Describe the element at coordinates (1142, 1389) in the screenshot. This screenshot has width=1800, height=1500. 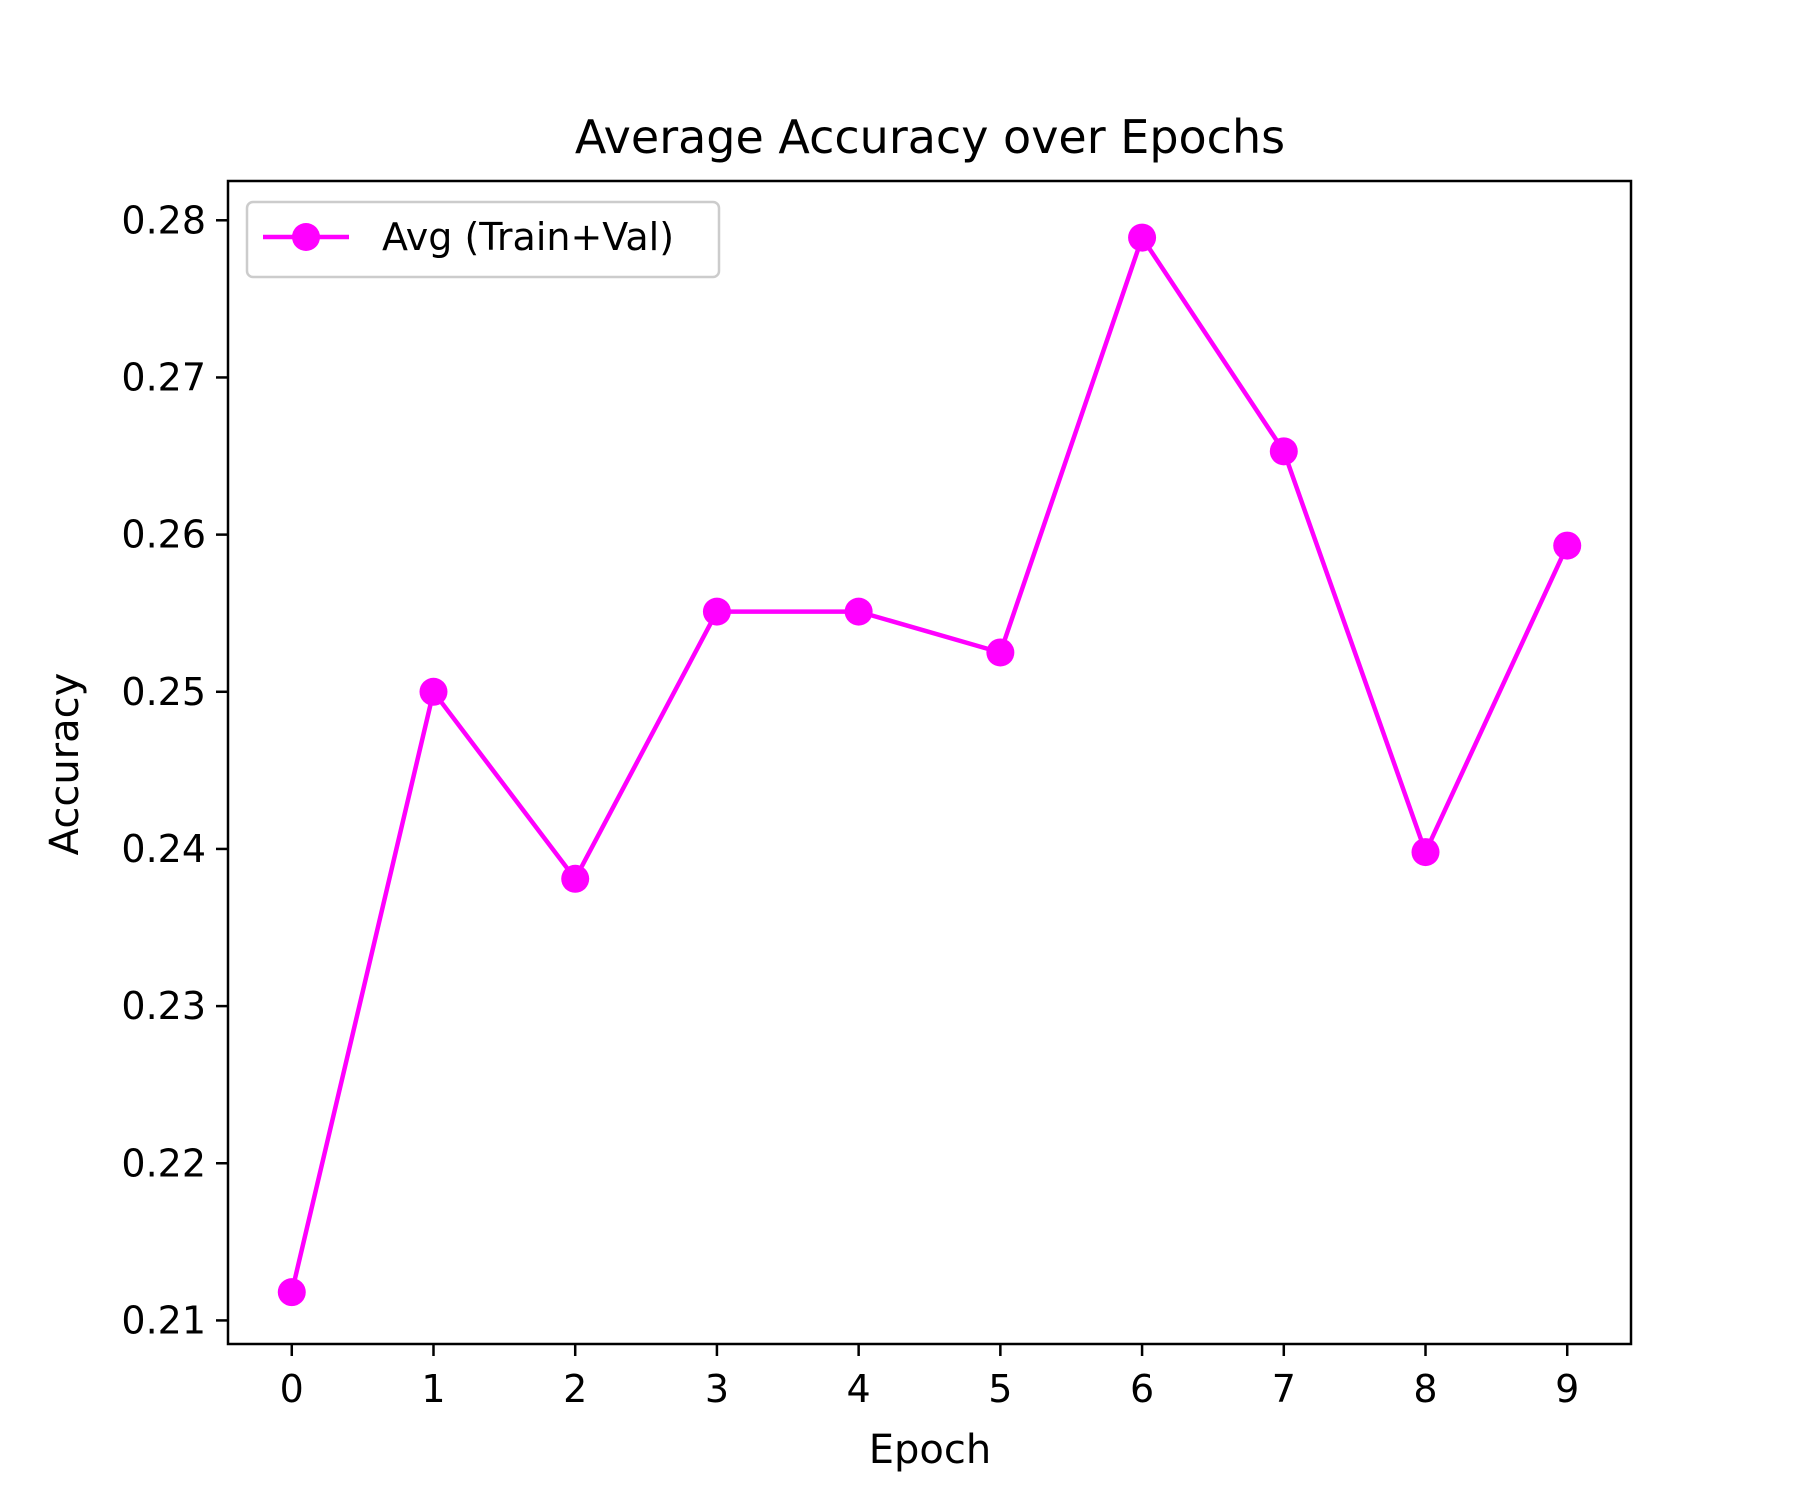
I see `x-tick-label: 6` at that location.